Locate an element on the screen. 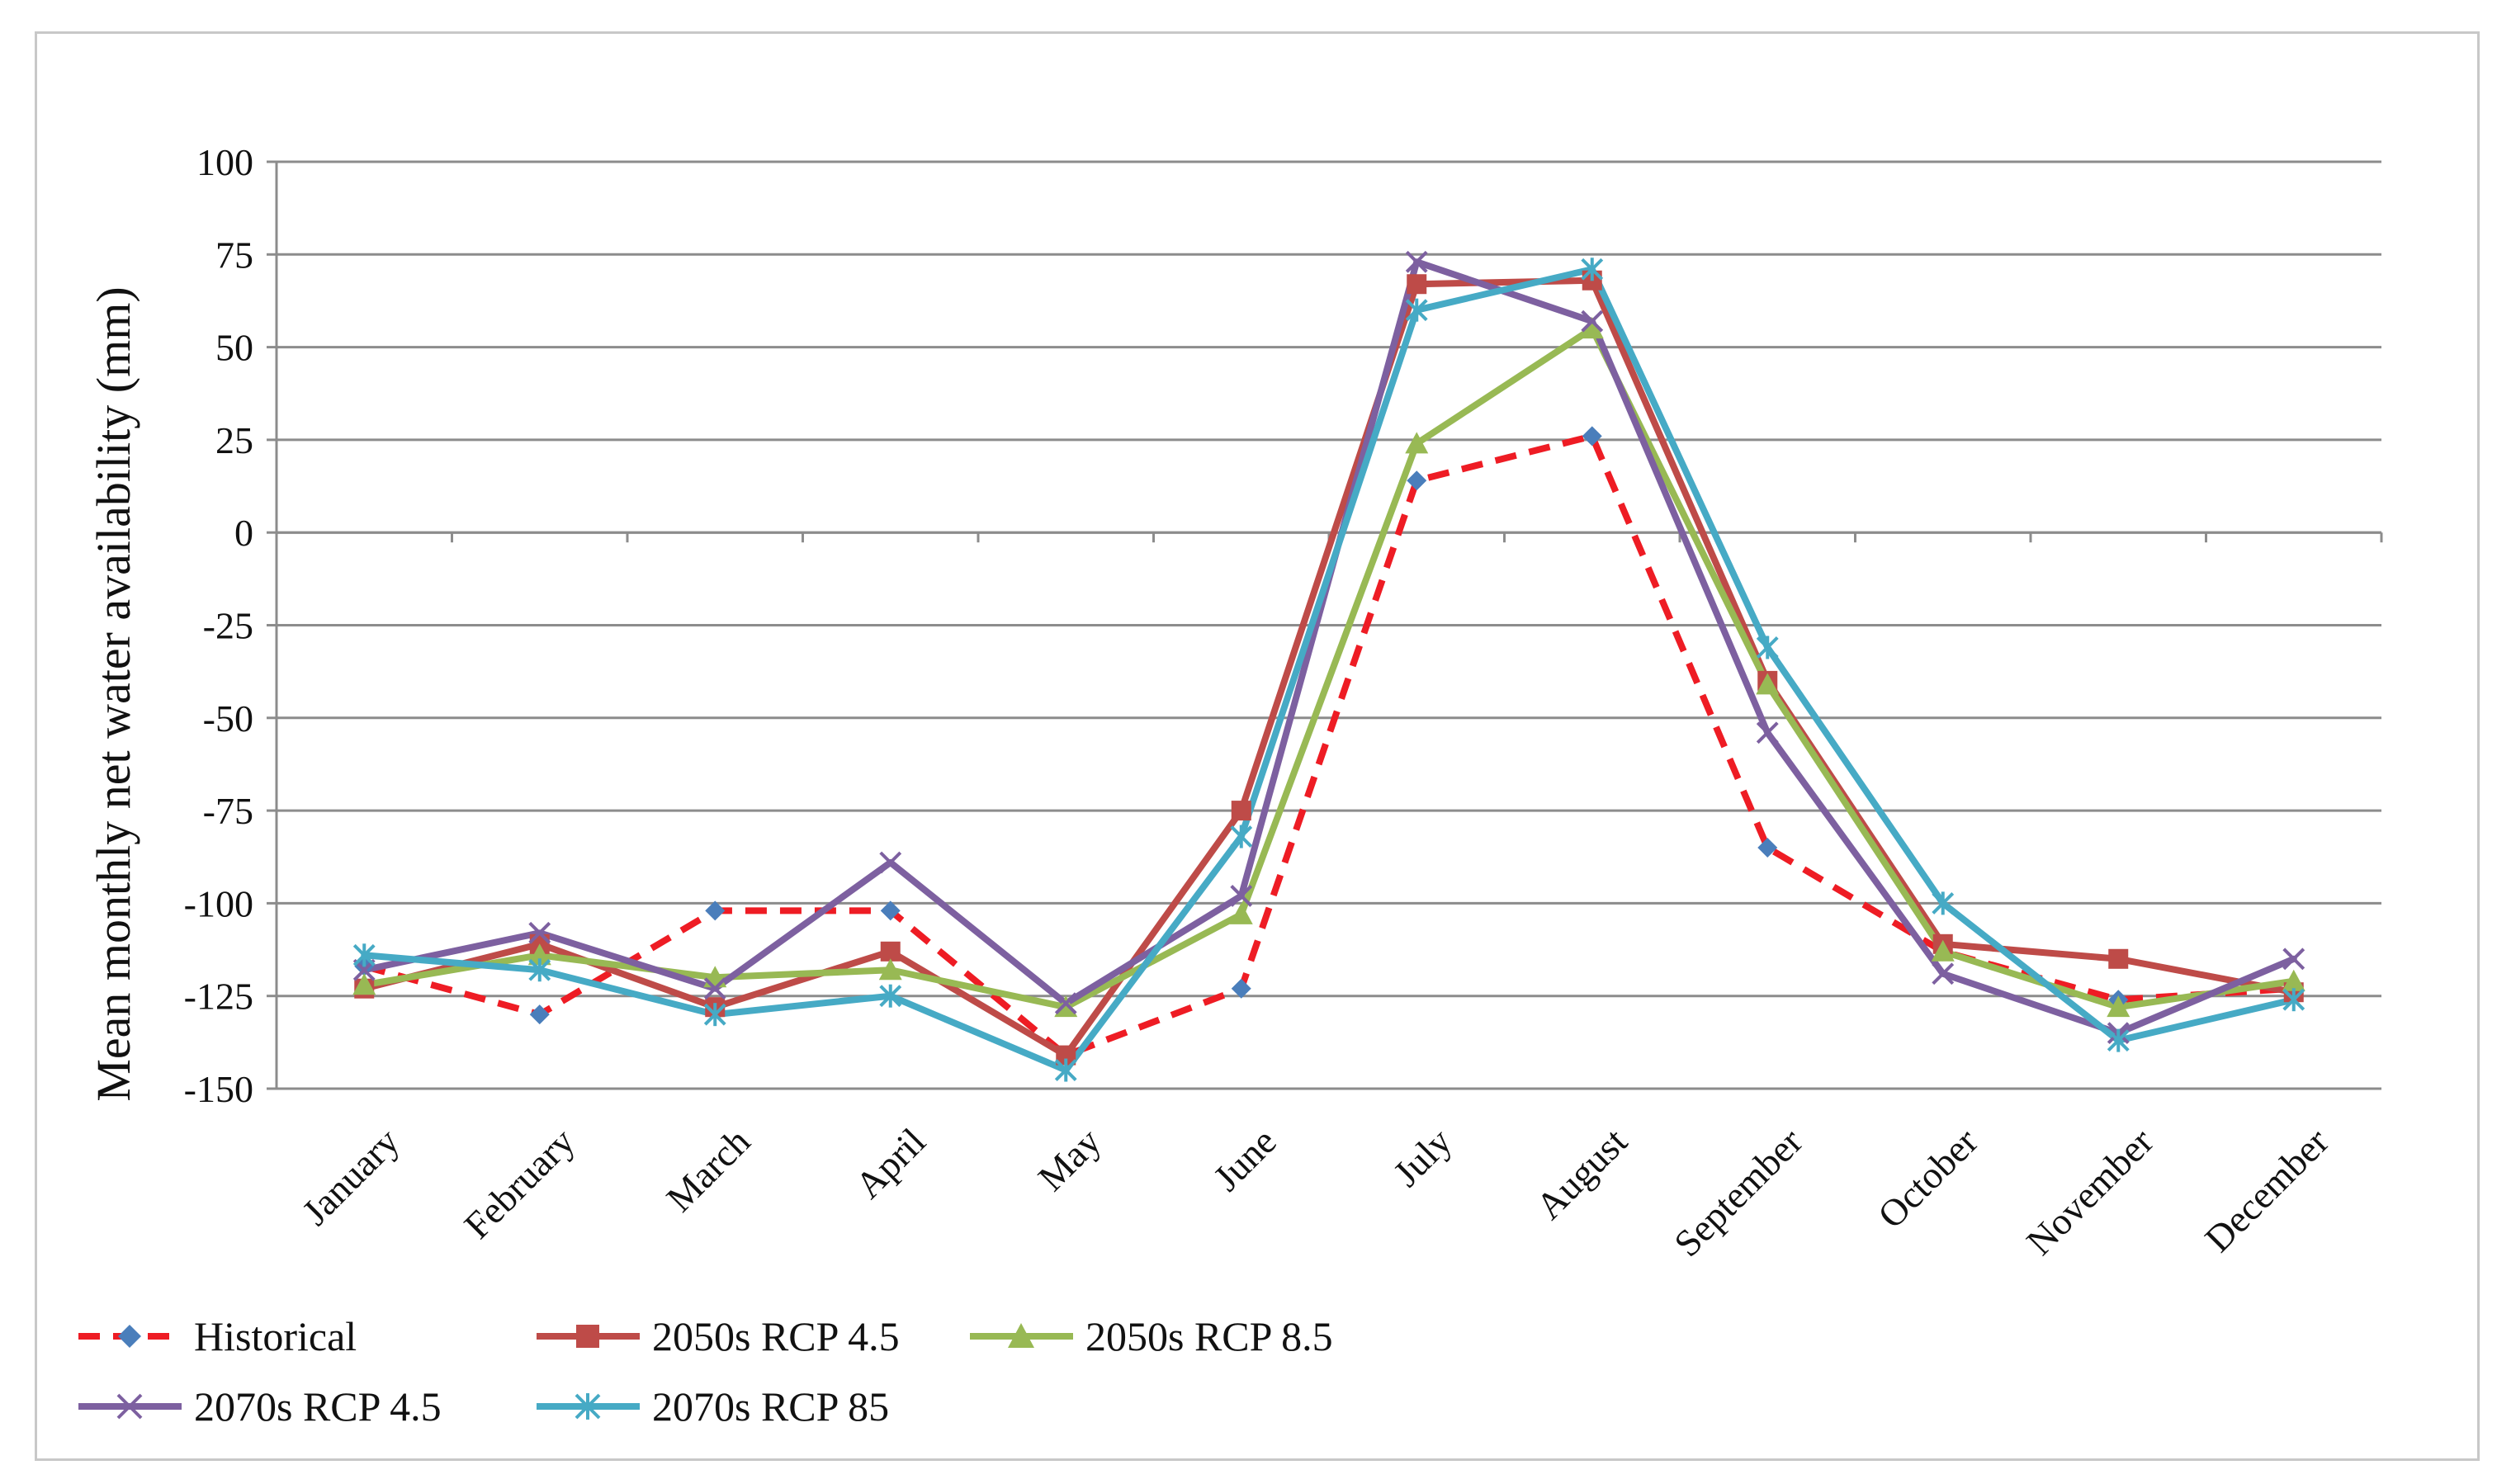 This screenshot has height=1484, width=2497. x-tick-label: May is located at coordinates (1069, 1159).